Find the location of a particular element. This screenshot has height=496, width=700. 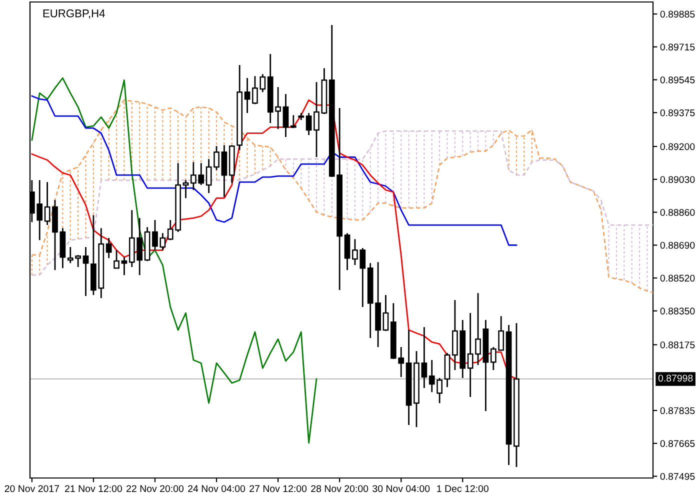

y-tick-label: 0.88350 is located at coordinates (677, 311).